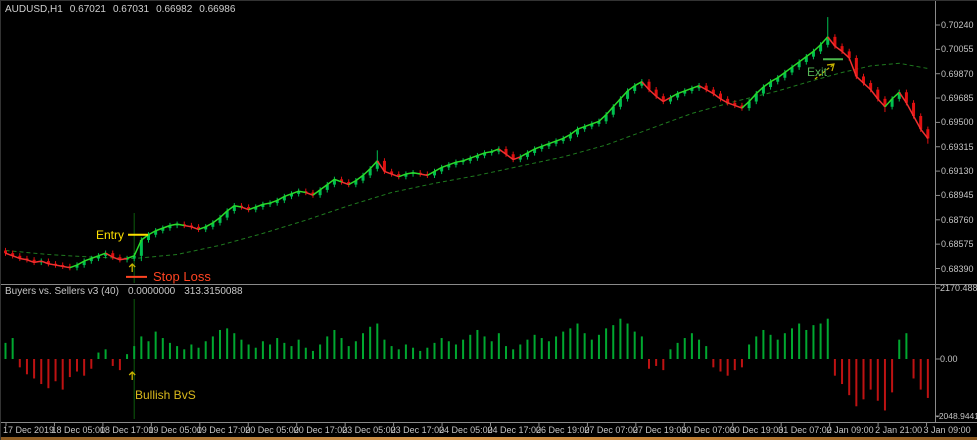  I want to click on stop-loss-label: Stop Loss, so click(182, 276).